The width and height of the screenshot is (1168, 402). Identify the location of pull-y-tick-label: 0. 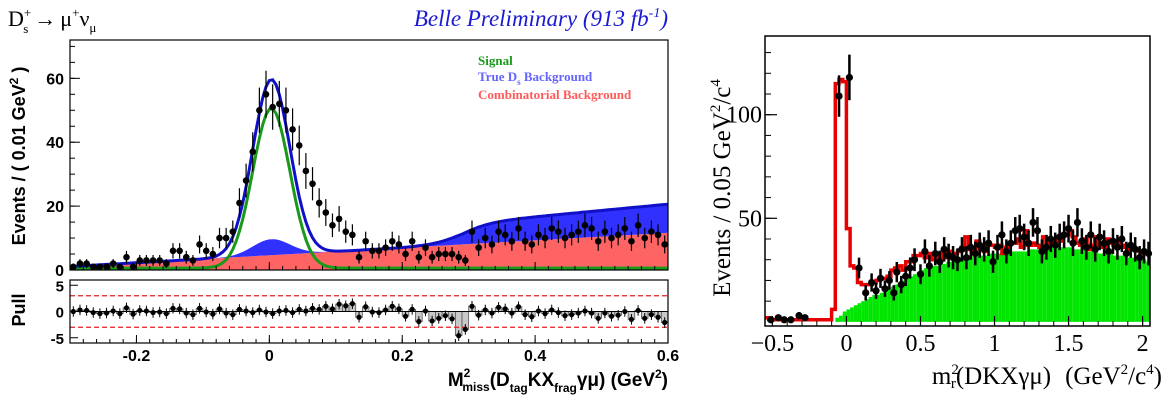
(60, 313).